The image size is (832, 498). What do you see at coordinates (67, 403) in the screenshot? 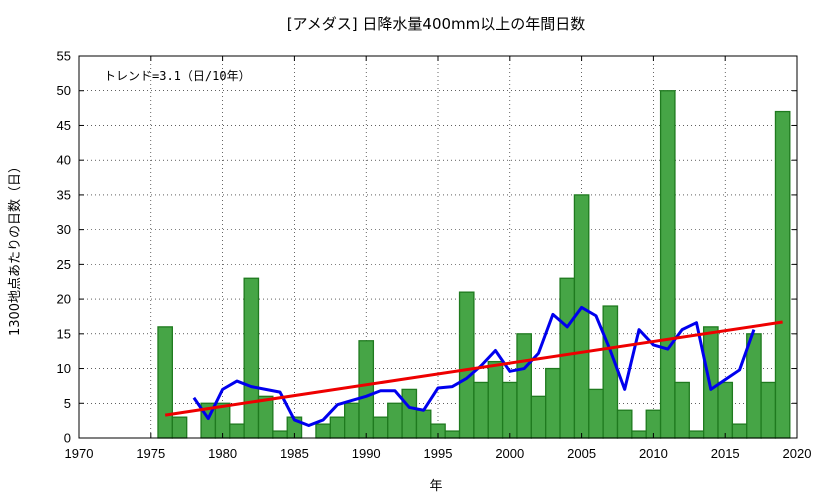
I see `y-tick-label: 5` at bounding box center [67, 403].